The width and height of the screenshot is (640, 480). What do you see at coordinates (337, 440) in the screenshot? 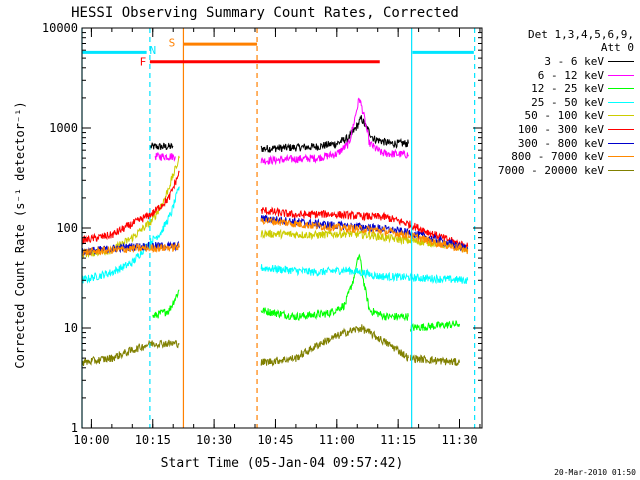
I see `x-tick-label-5: 11:00` at bounding box center [337, 440].